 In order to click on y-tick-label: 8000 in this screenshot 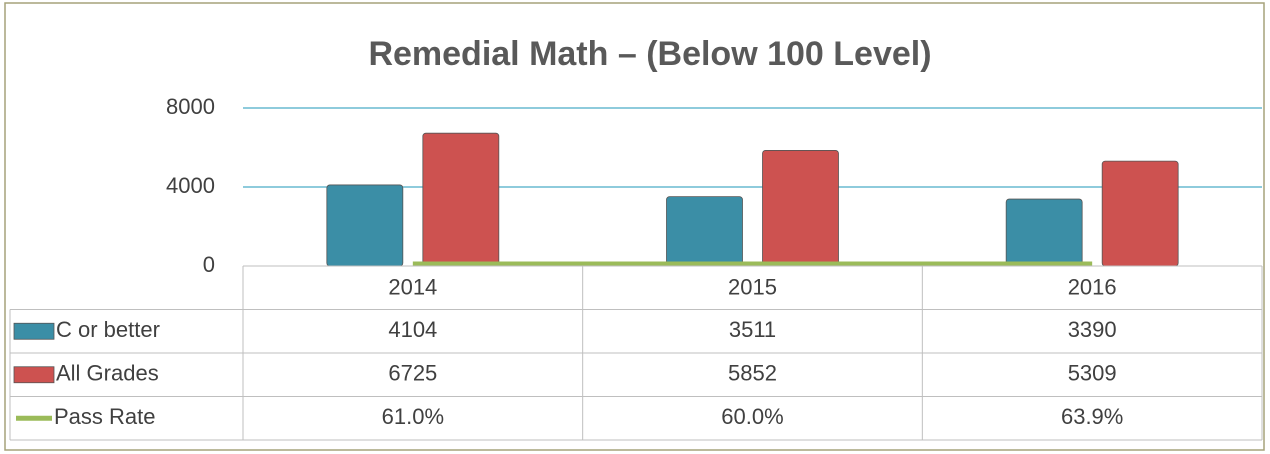, I will do `click(190, 106)`.